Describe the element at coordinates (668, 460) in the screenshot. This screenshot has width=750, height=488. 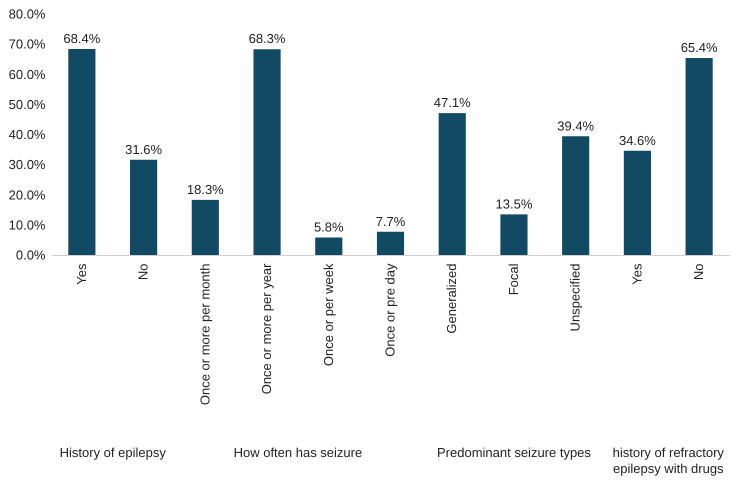
I see `text: history of refractory epilepsy with drugs` at that location.